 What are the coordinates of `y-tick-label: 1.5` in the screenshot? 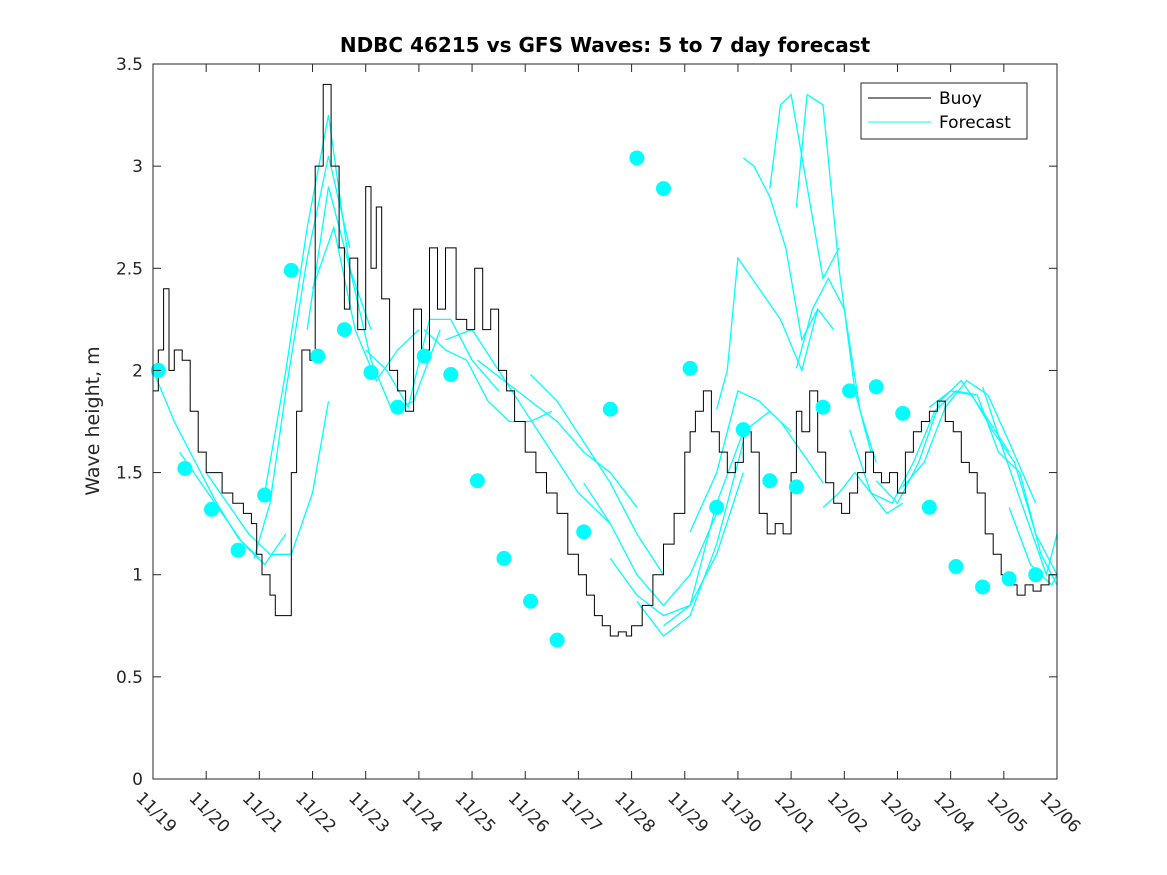 It's located at (129, 474).